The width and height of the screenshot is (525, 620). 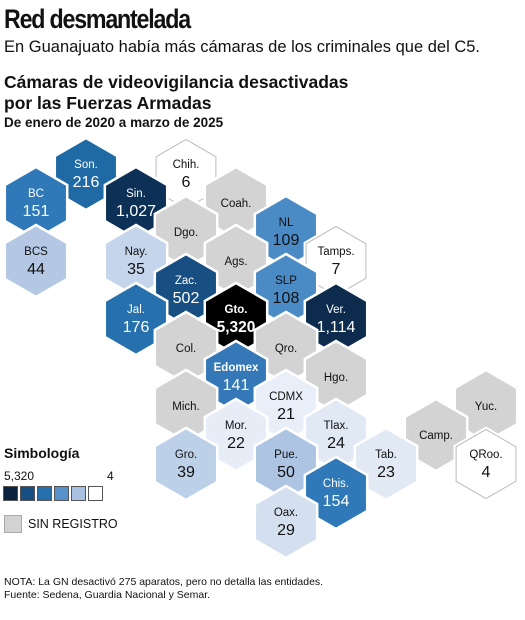 I want to click on hex-qroo: QRoo. 4, so click(x=486, y=464).